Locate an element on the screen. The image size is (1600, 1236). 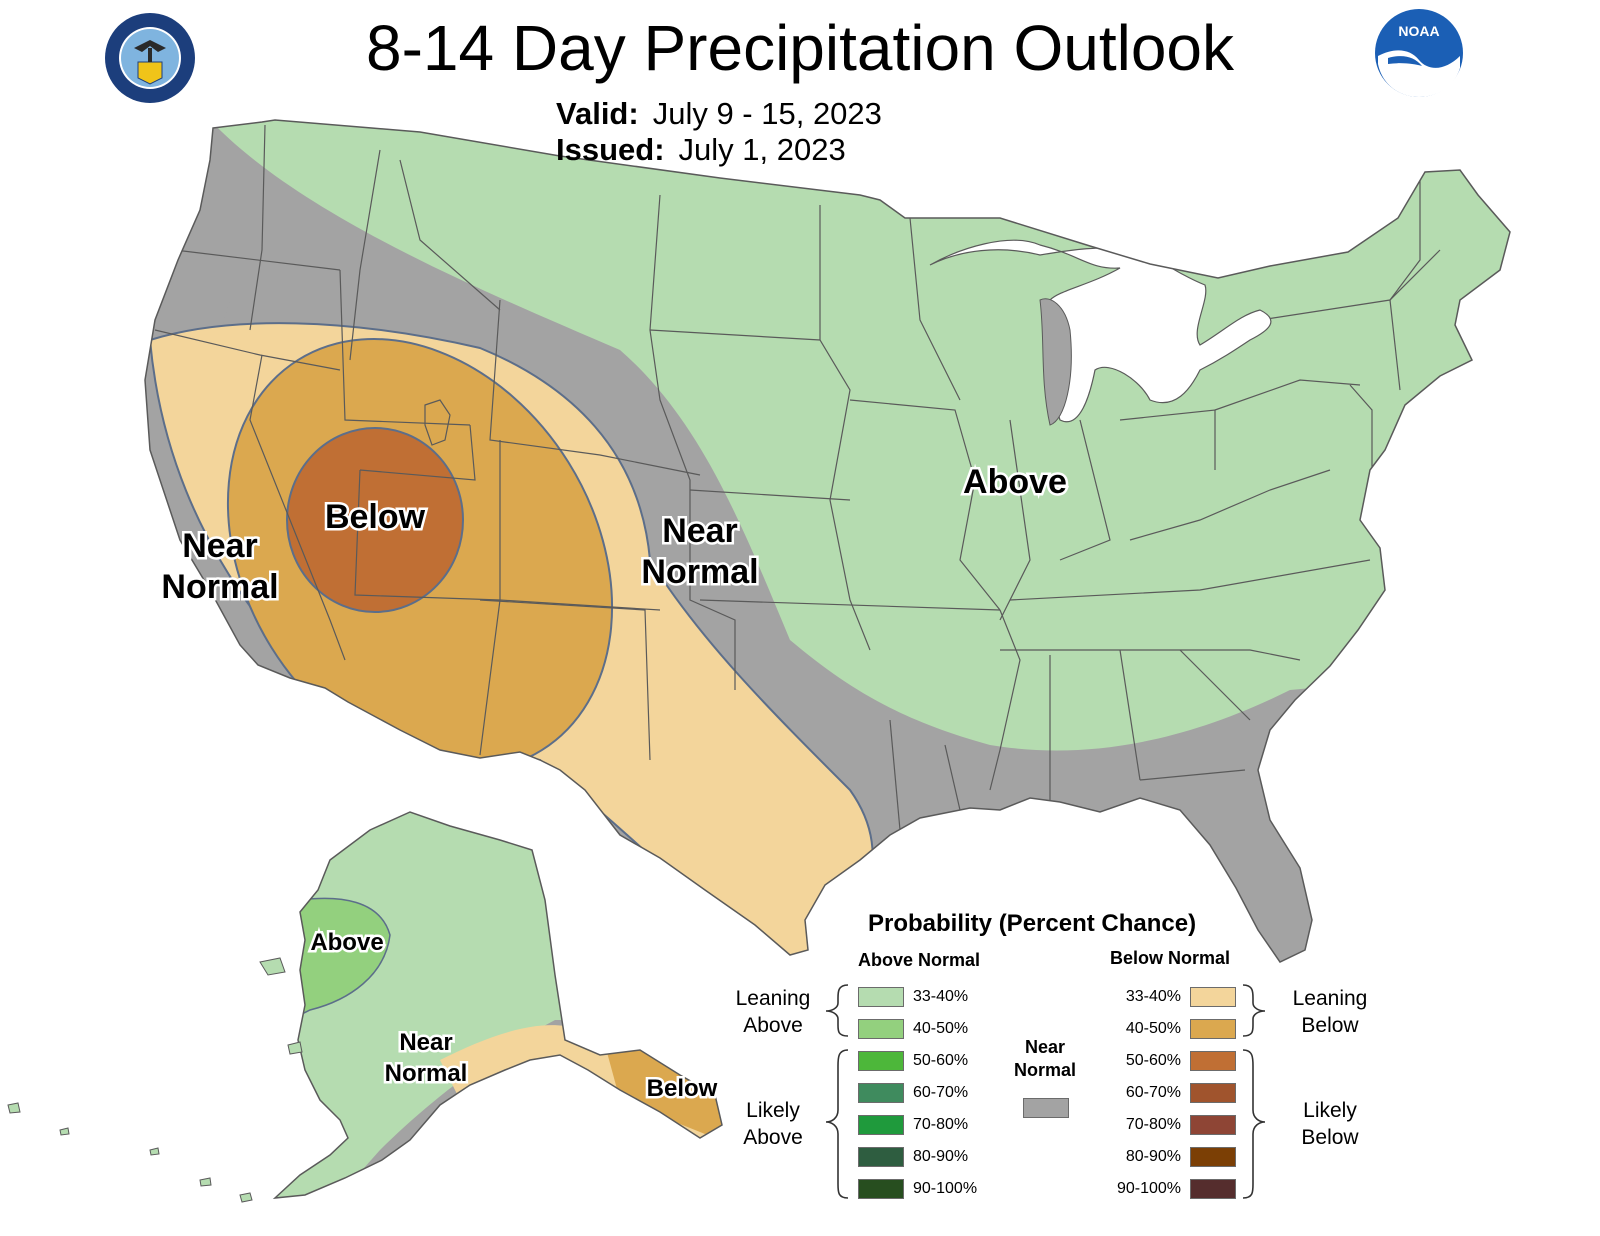
label-below-alaska: Below is located at coordinates (682, 1088).